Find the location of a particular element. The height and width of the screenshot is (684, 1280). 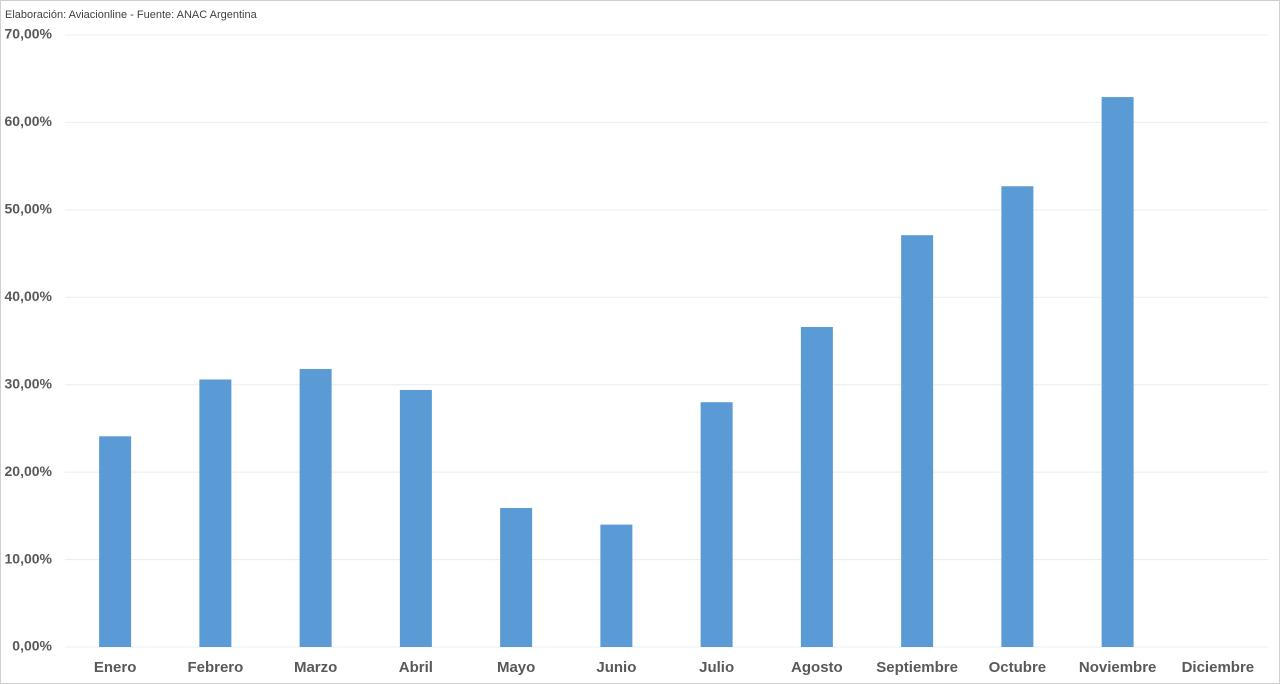

y-tick-label: 50,00% is located at coordinates (29, 209).